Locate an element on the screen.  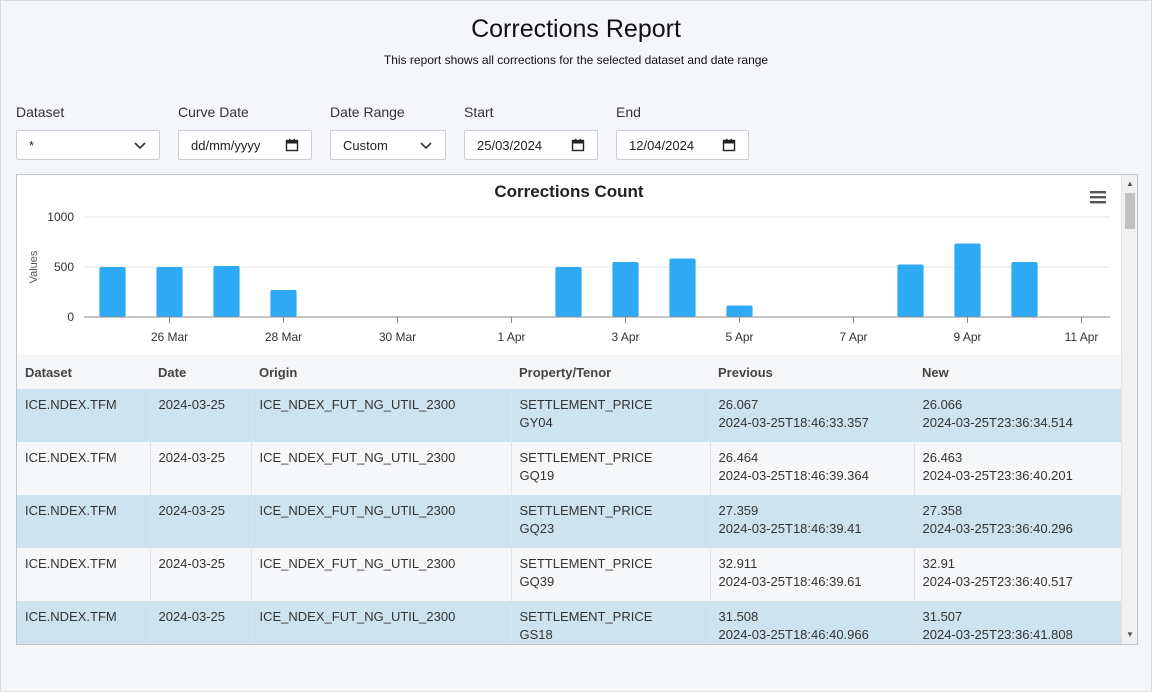
curve-date-input: dd/mm/yyyy is located at coordinates (245, 145).